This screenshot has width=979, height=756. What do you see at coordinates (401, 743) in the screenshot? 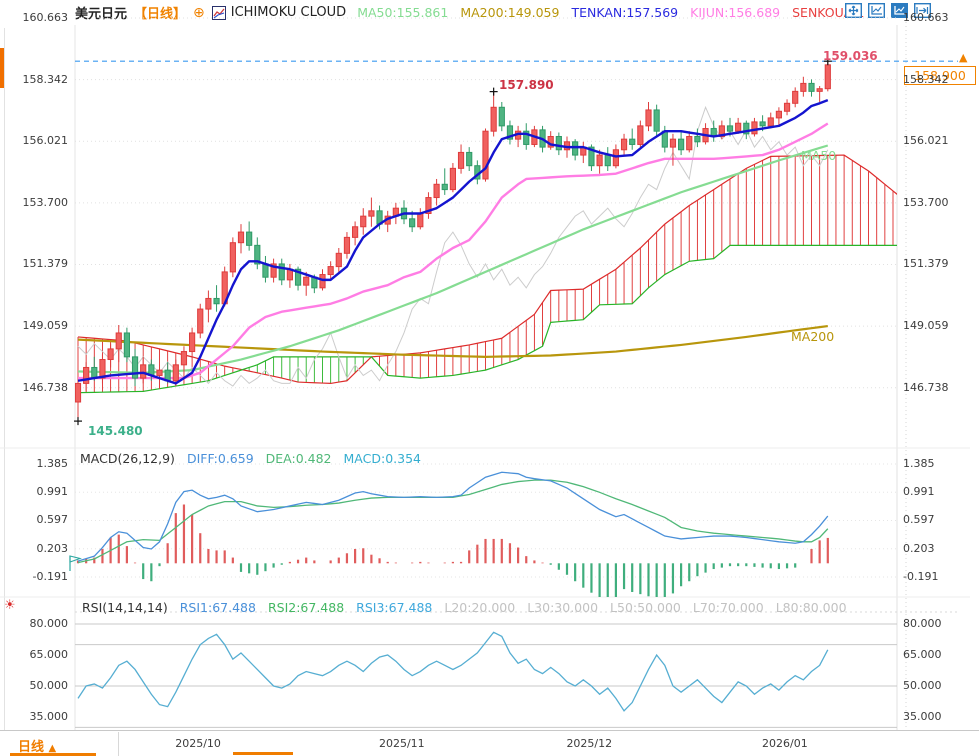
I see `date-tick-label: 2025/11` at bounding box center [401, 743].